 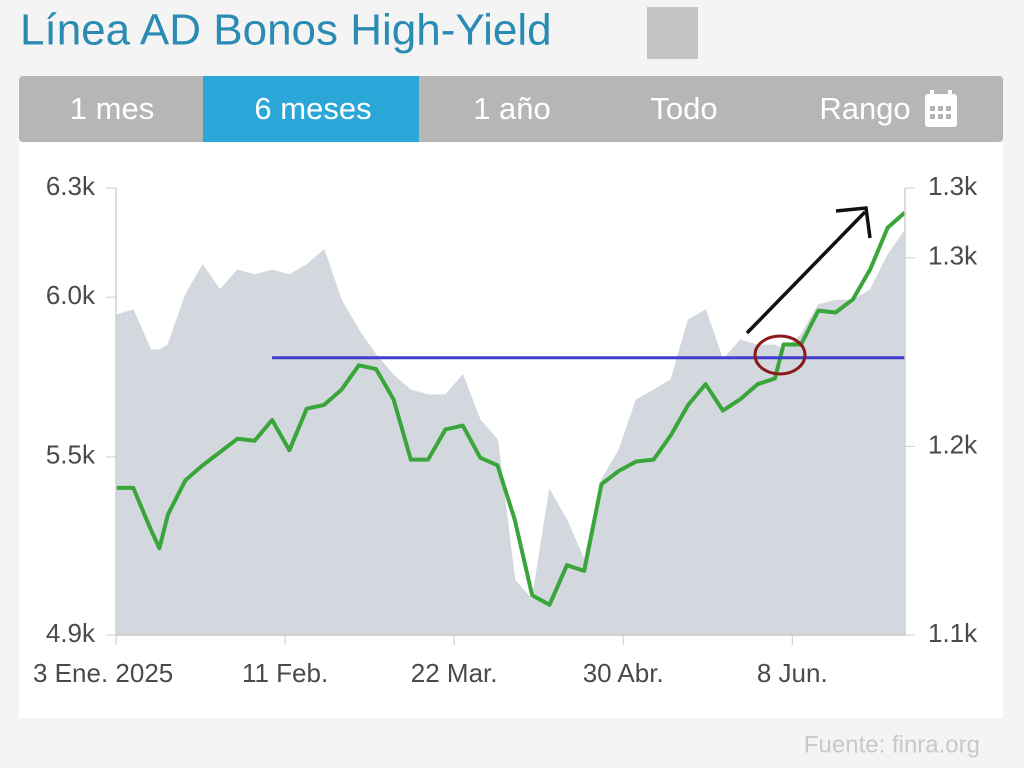 I want to click on y-tick-label: 4.9k, so click(x=71, y=633).